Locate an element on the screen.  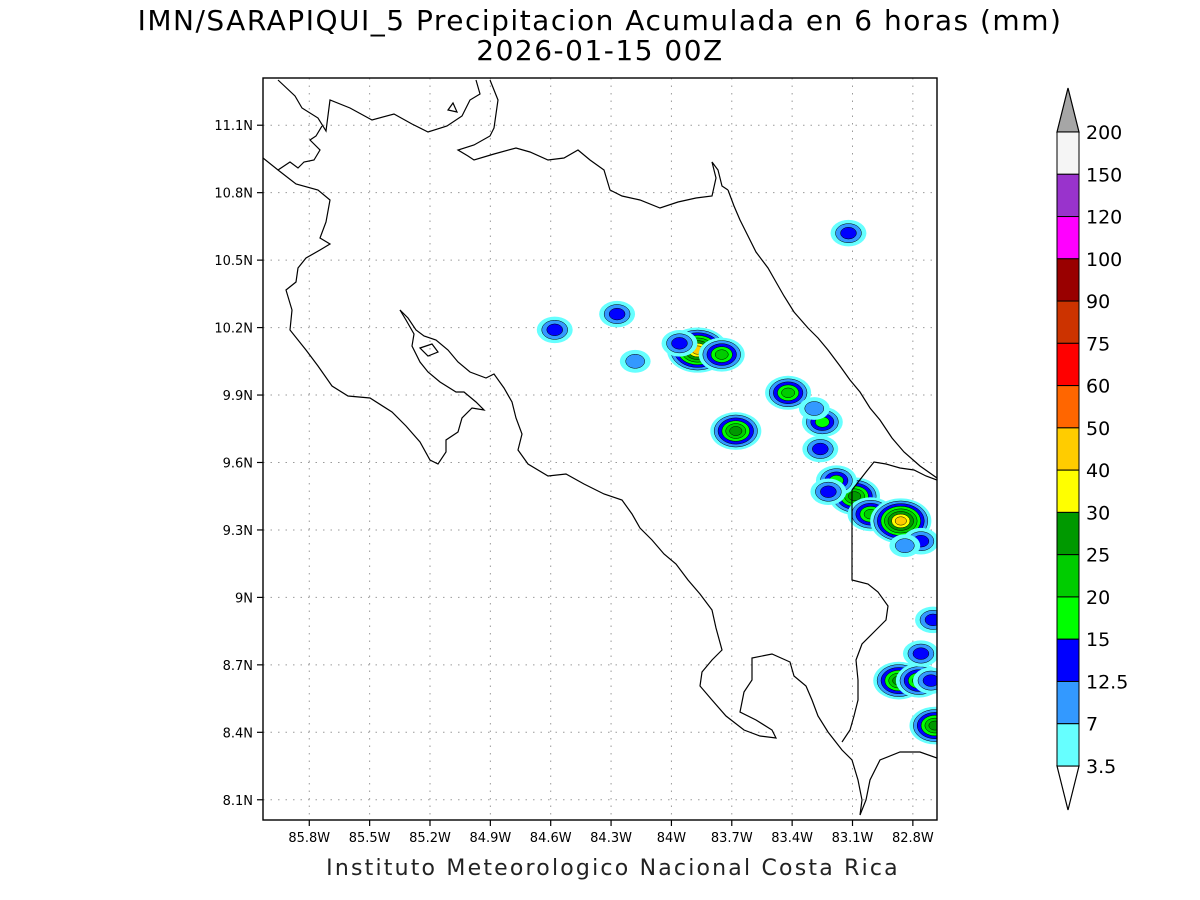
lat-tick-label: 10.8N is located at coordinates (233, 194).